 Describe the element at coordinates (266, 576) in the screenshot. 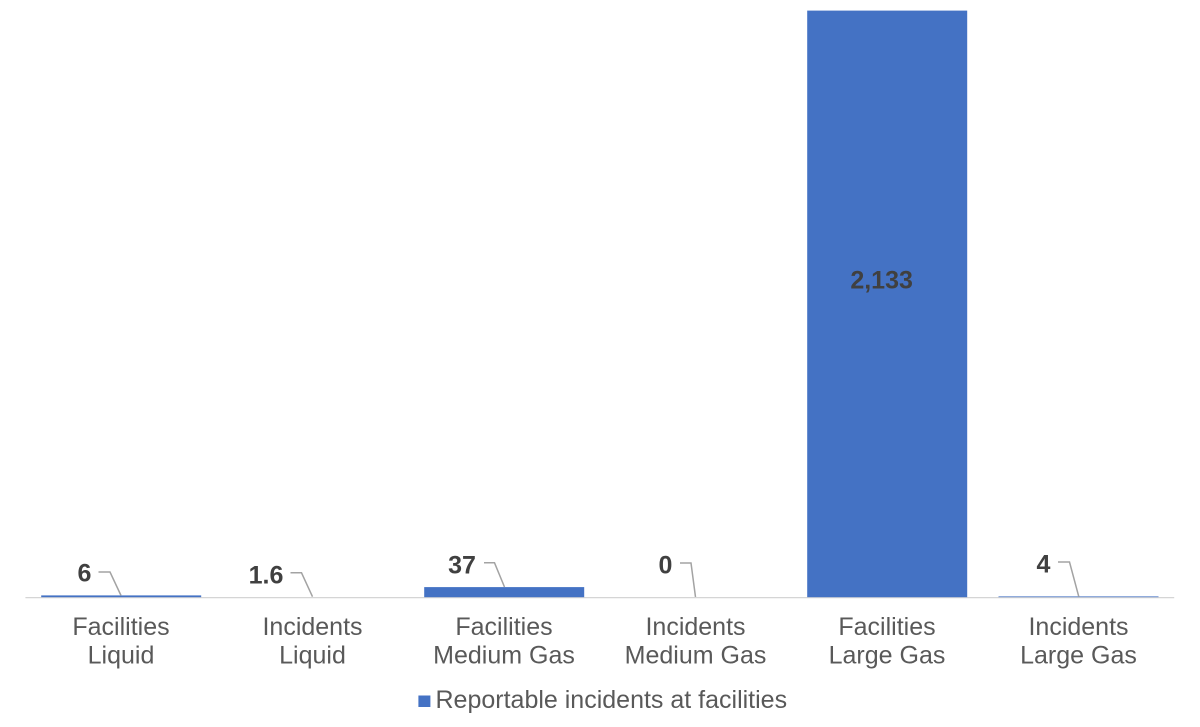

I see `svg-text: 1.6` at that location.